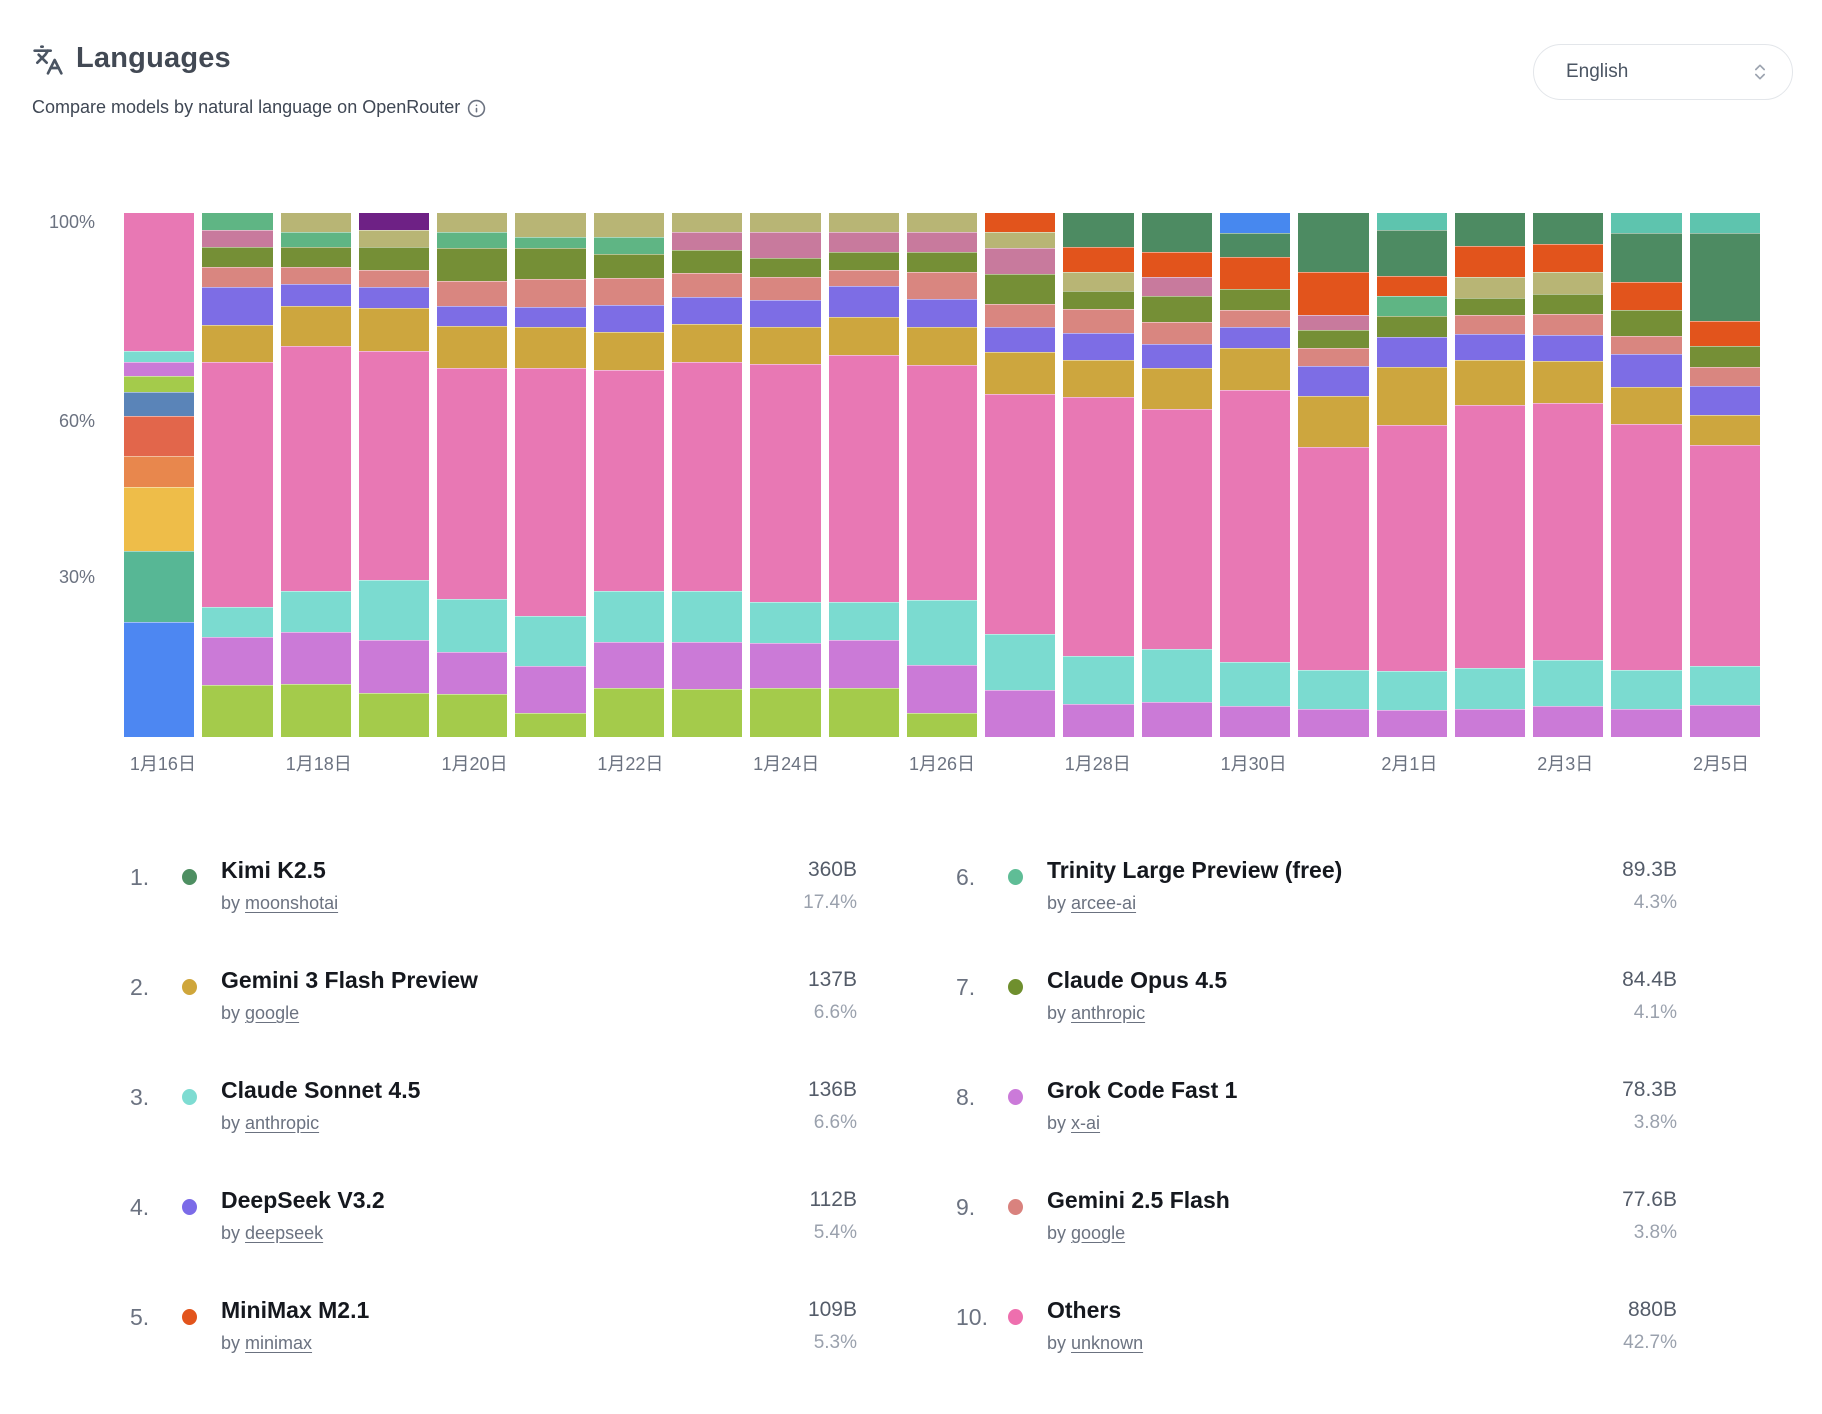 This screenshot has height=1414, width=1822. What do you see at coordinates (159, 471) in the screenshot?
I see `bar-segment-orange` at bounding box center [159, 471].